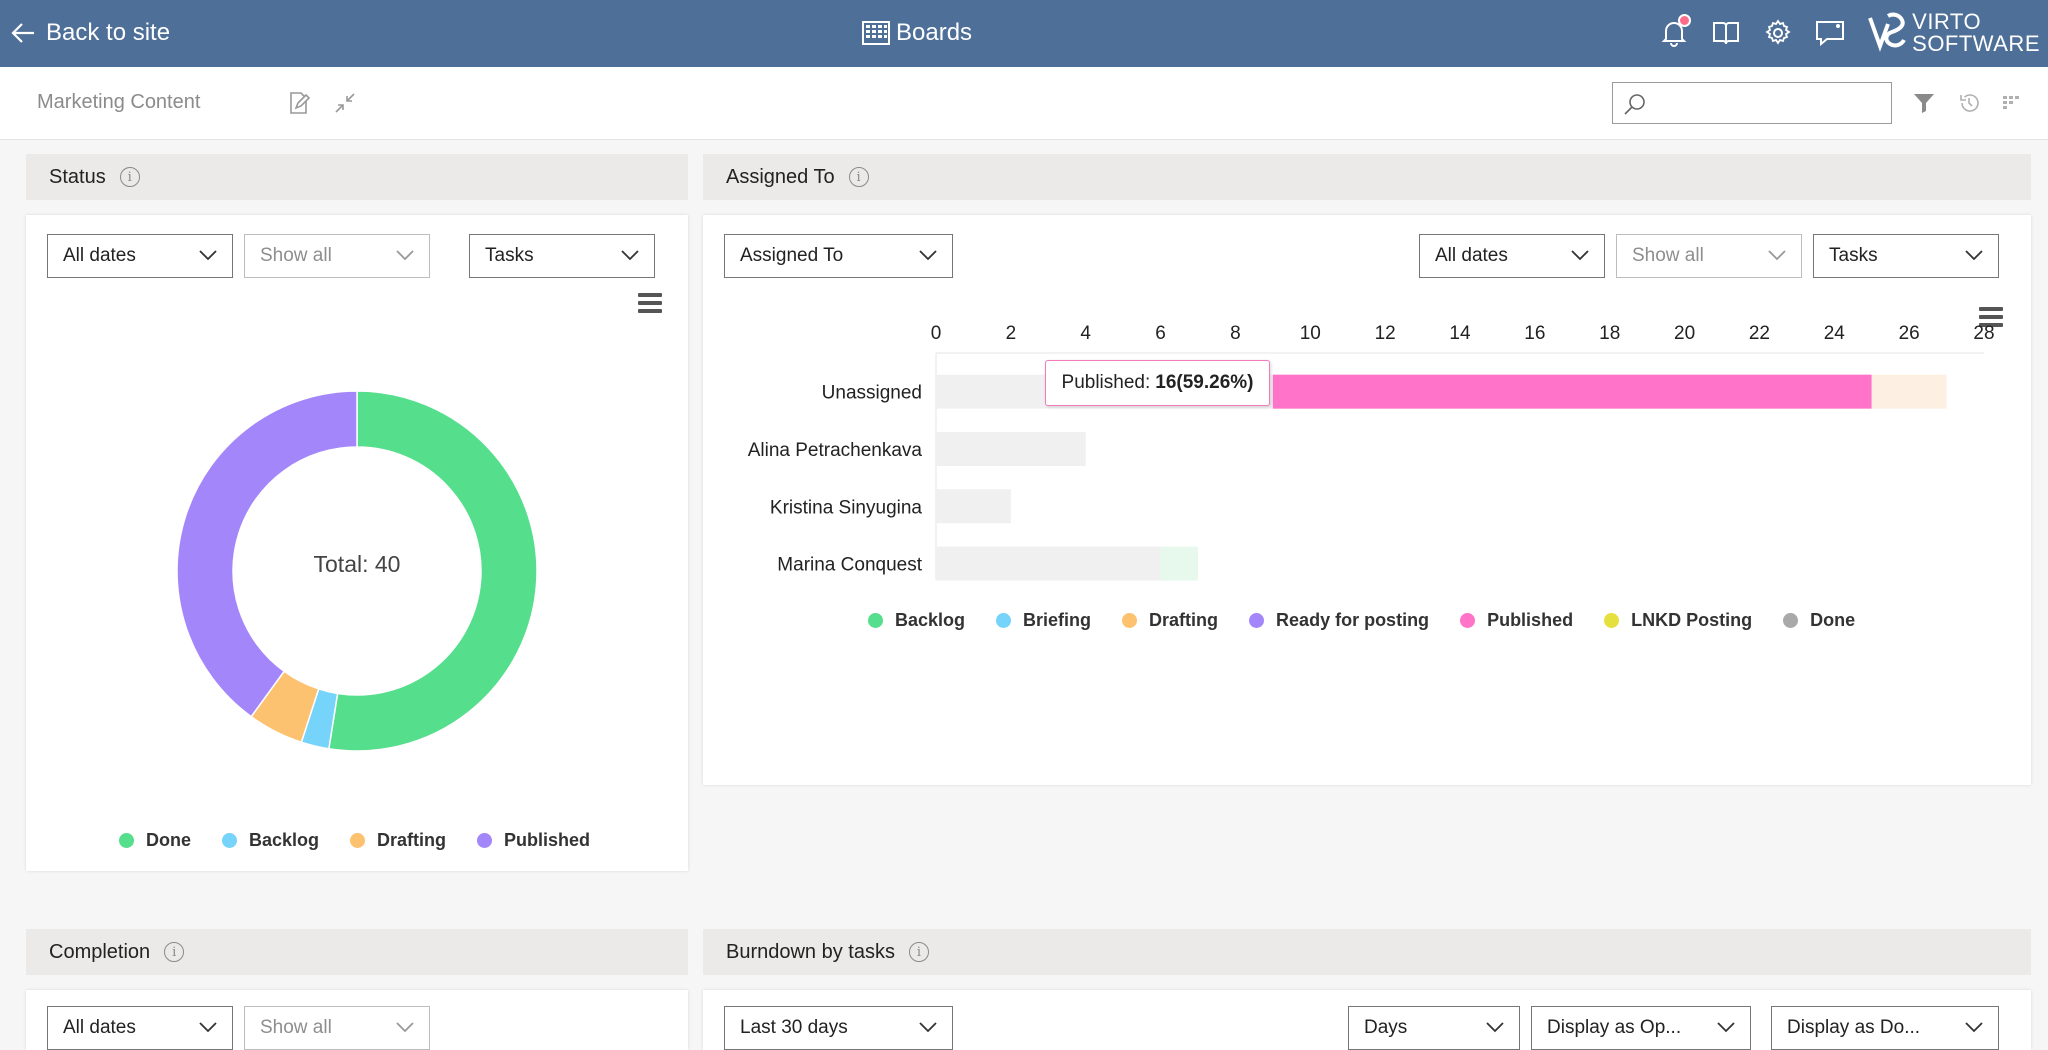  What do you see at coordinates (936, 333) in the screenshot?
I see `x-tick-label: 0` at bounding box center [936, 333].